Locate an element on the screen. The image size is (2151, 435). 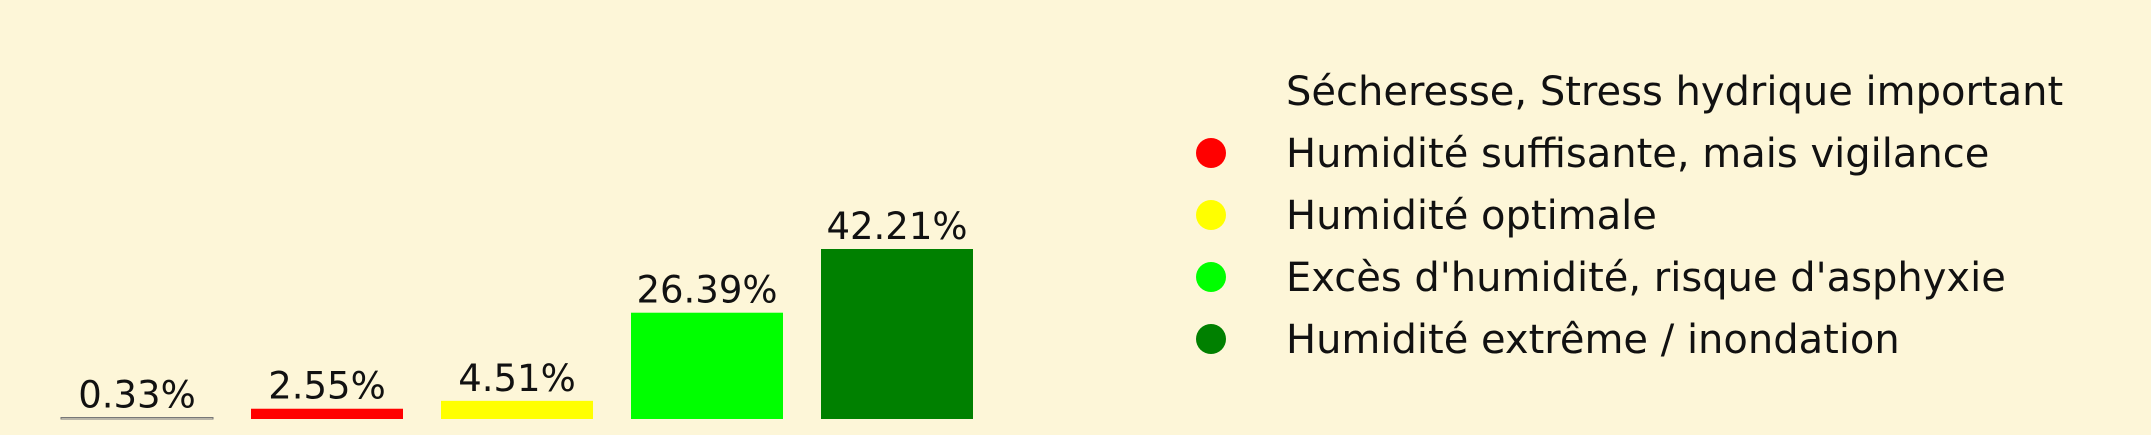
bar-value-label-5: 42.21% is located at coordinates (896, 226).